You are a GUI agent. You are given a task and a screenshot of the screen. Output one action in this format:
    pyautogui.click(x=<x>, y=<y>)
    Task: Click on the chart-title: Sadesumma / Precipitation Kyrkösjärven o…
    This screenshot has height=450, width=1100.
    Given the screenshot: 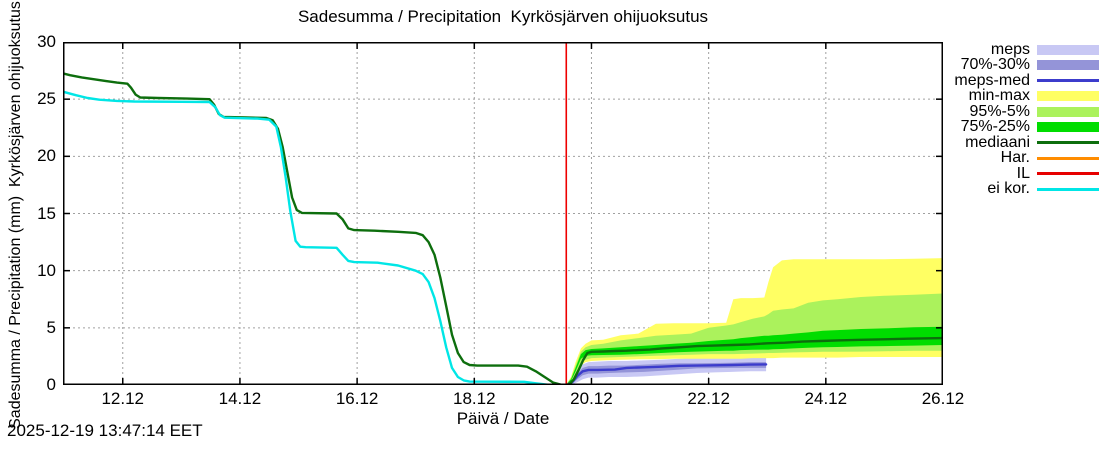 What is the action you would take?
    pyautogui.click(x=503, y=16)
    